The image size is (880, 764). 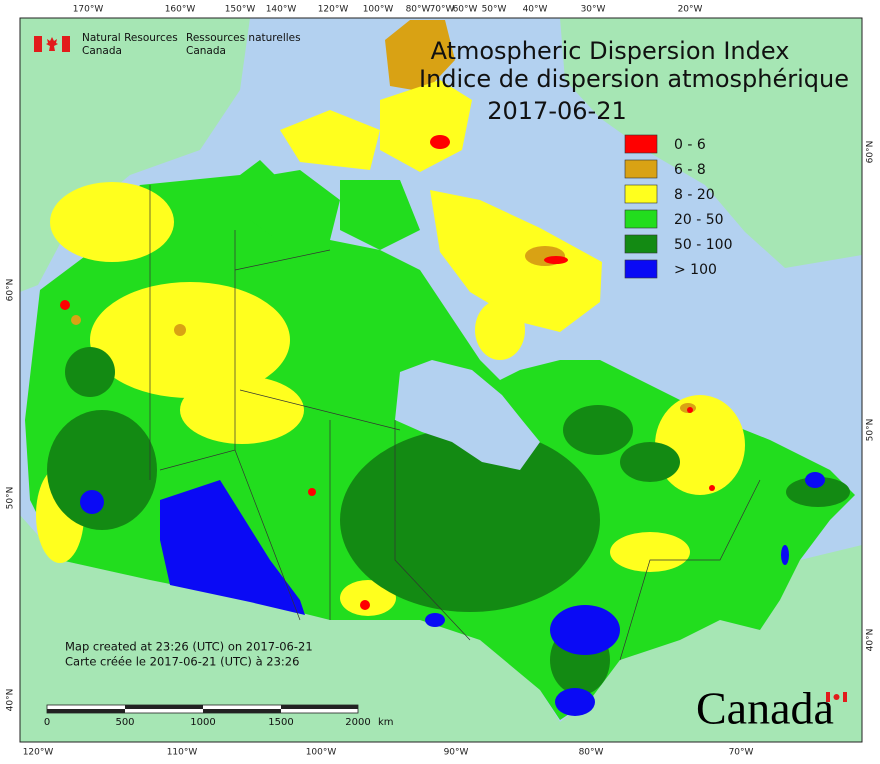 I want to click on scale-label: 0, so click(x=47, y=722).